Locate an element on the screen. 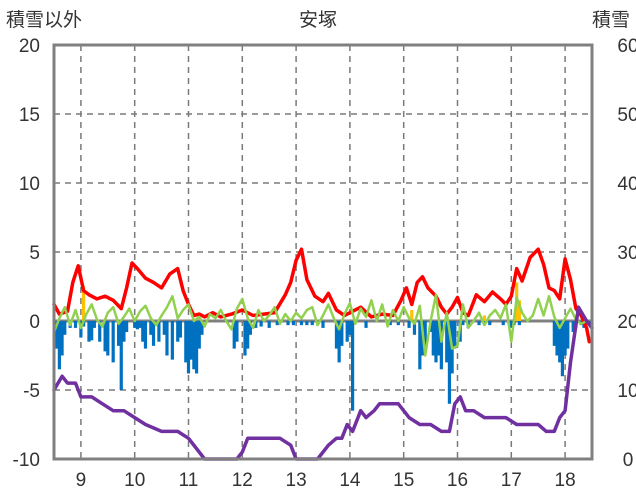 This screenshot has height=501, width=636. right-tick-label: 60 is located at coordinates (626, 46).